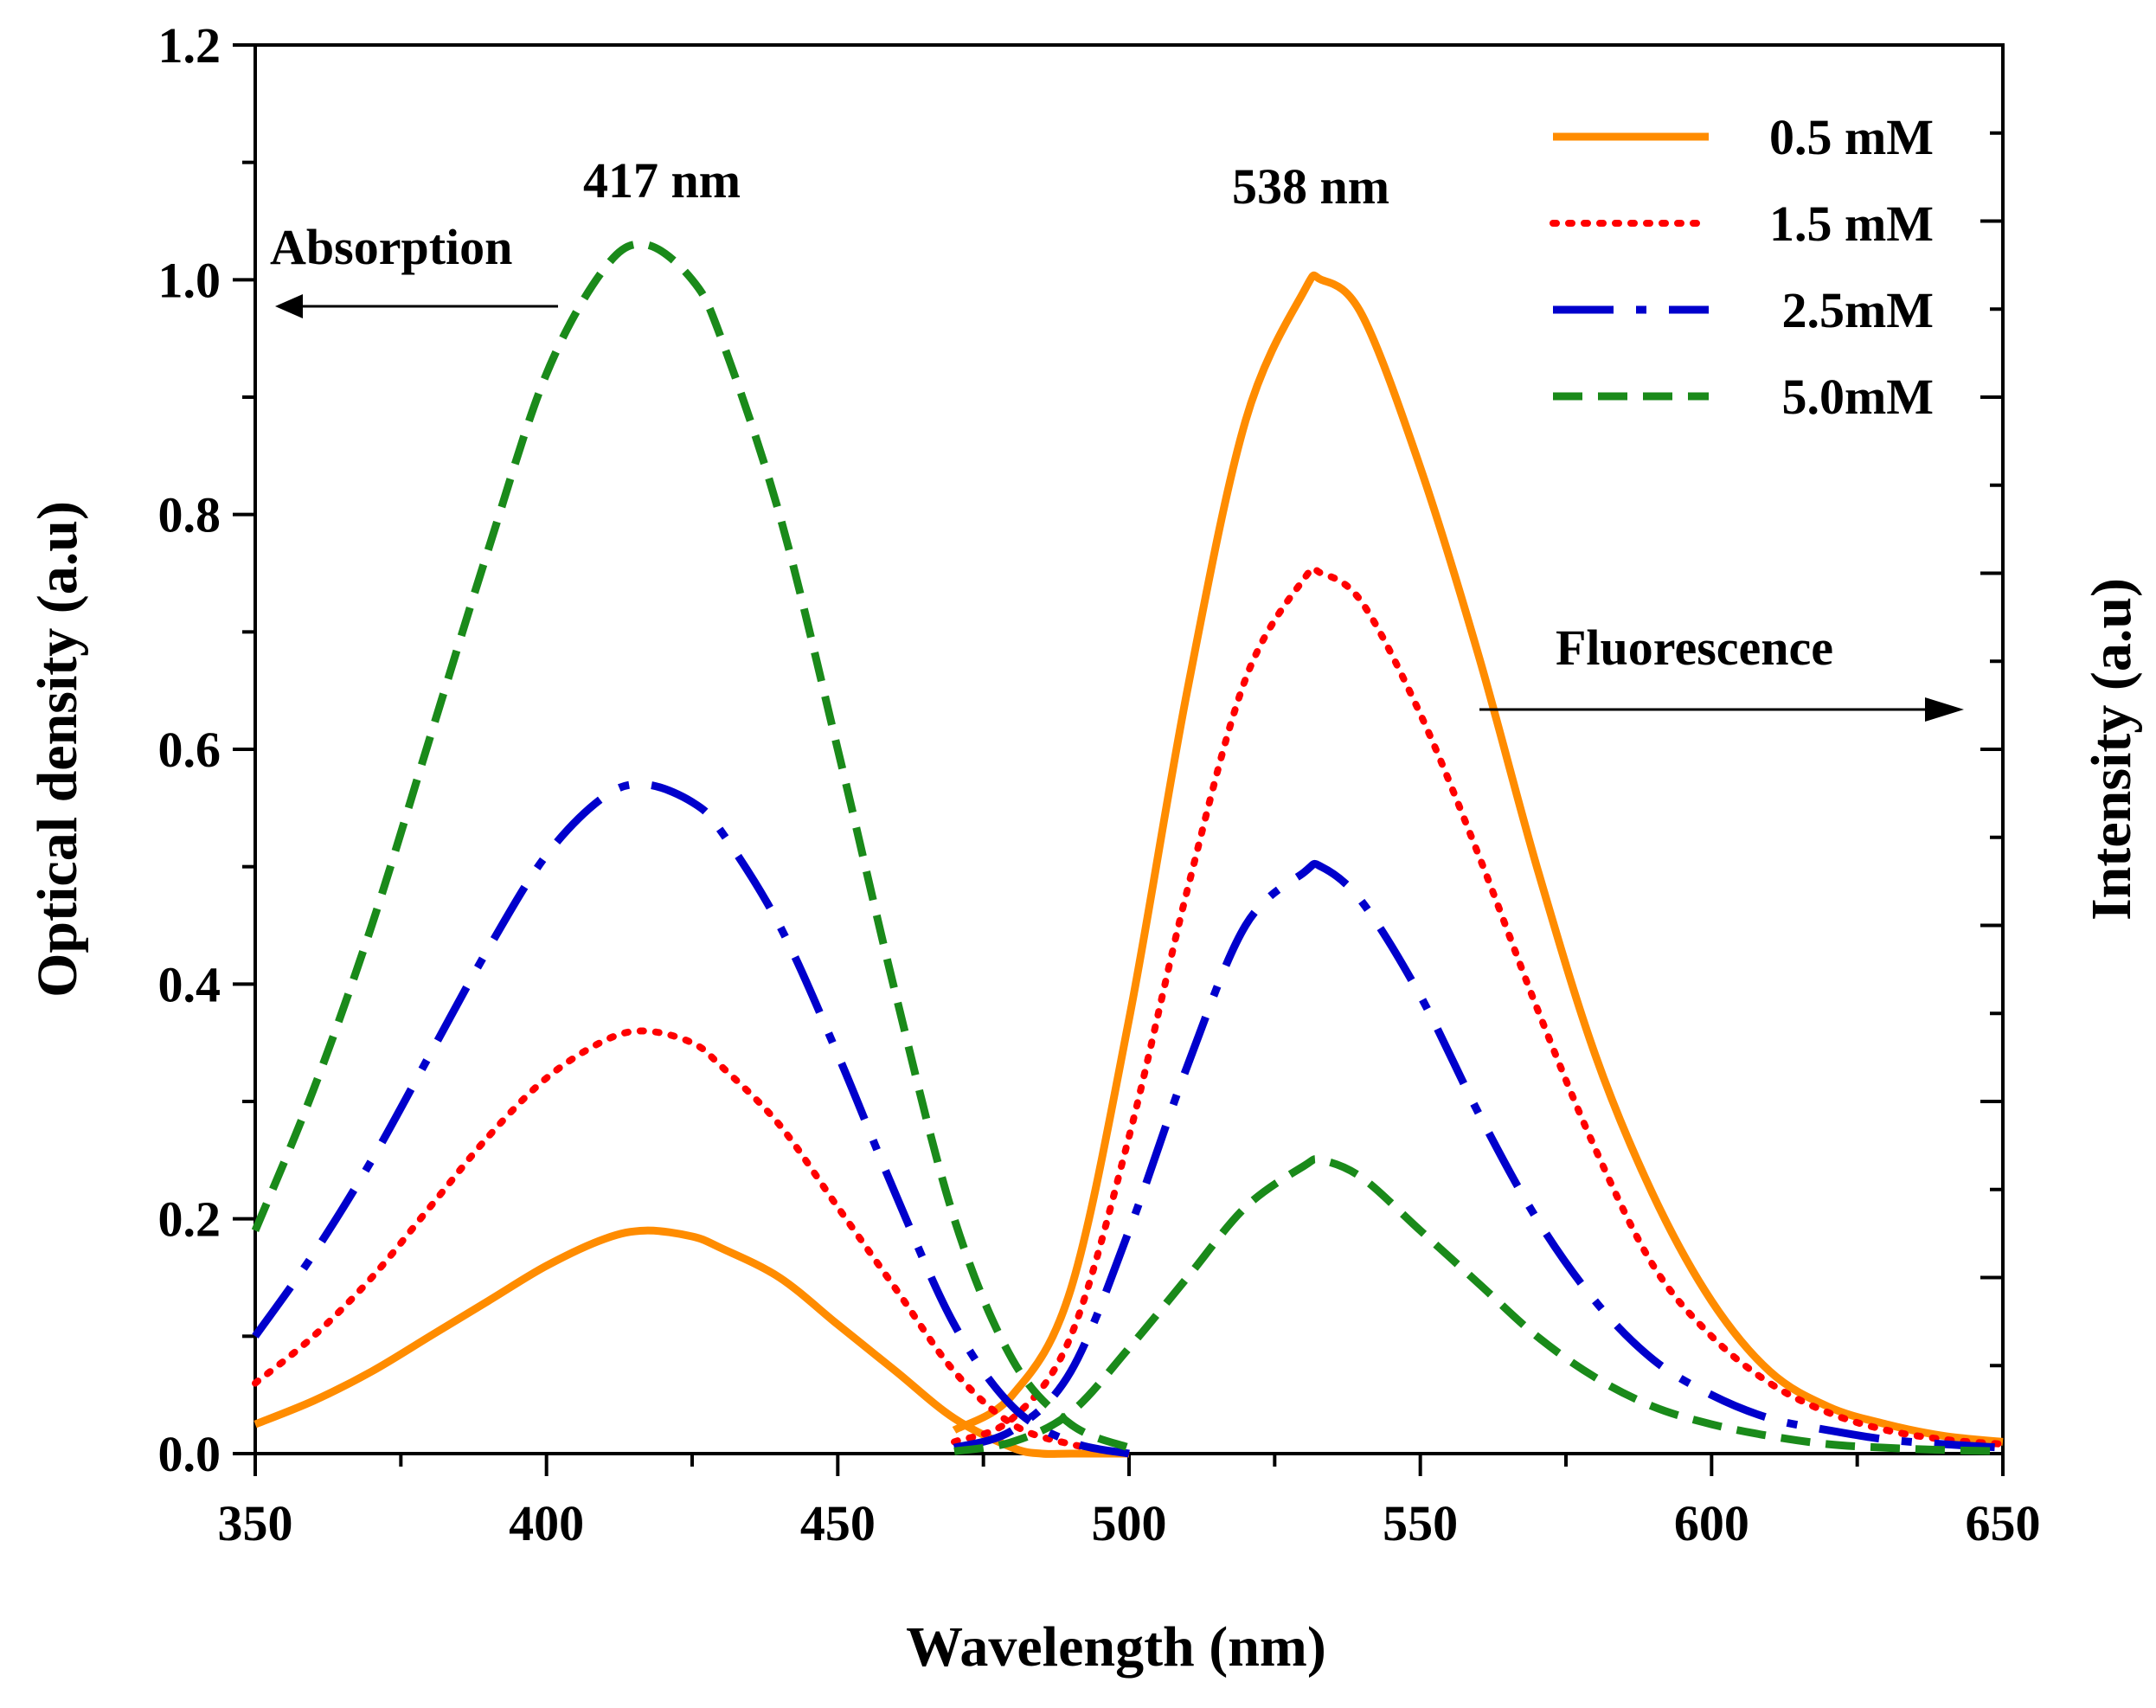 The image size is (2156, 1708). I want to click on series-line-absorption-0-5-mm, so click(691, 1342).